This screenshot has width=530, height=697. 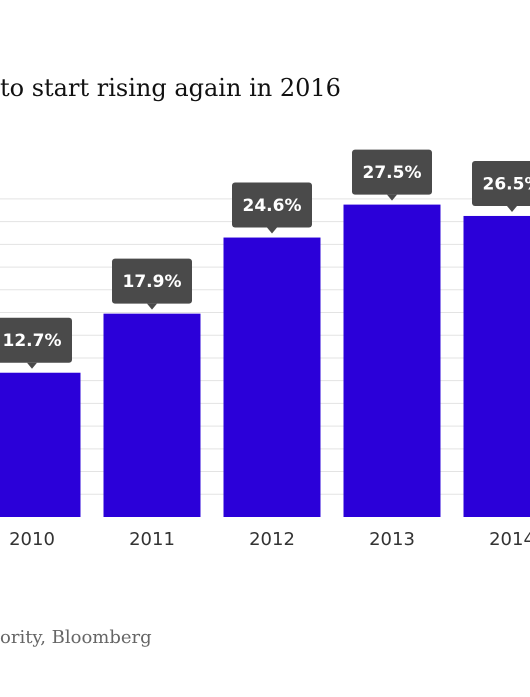 What do you see at coordinates (76, 637) in the screenshot?
I see `source-note: ority, Bloomberg` at bounding box center [76, 637].